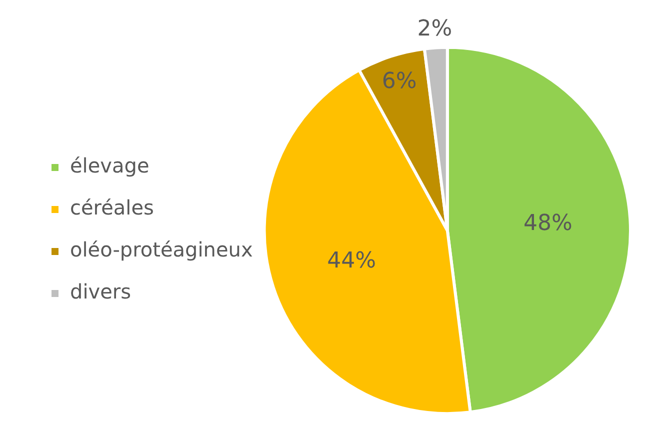 This screenshot has height=431, width=650. Describe the element at coordinates (434, 29) in the screenshot. I see `data-label: 2%` at that location.